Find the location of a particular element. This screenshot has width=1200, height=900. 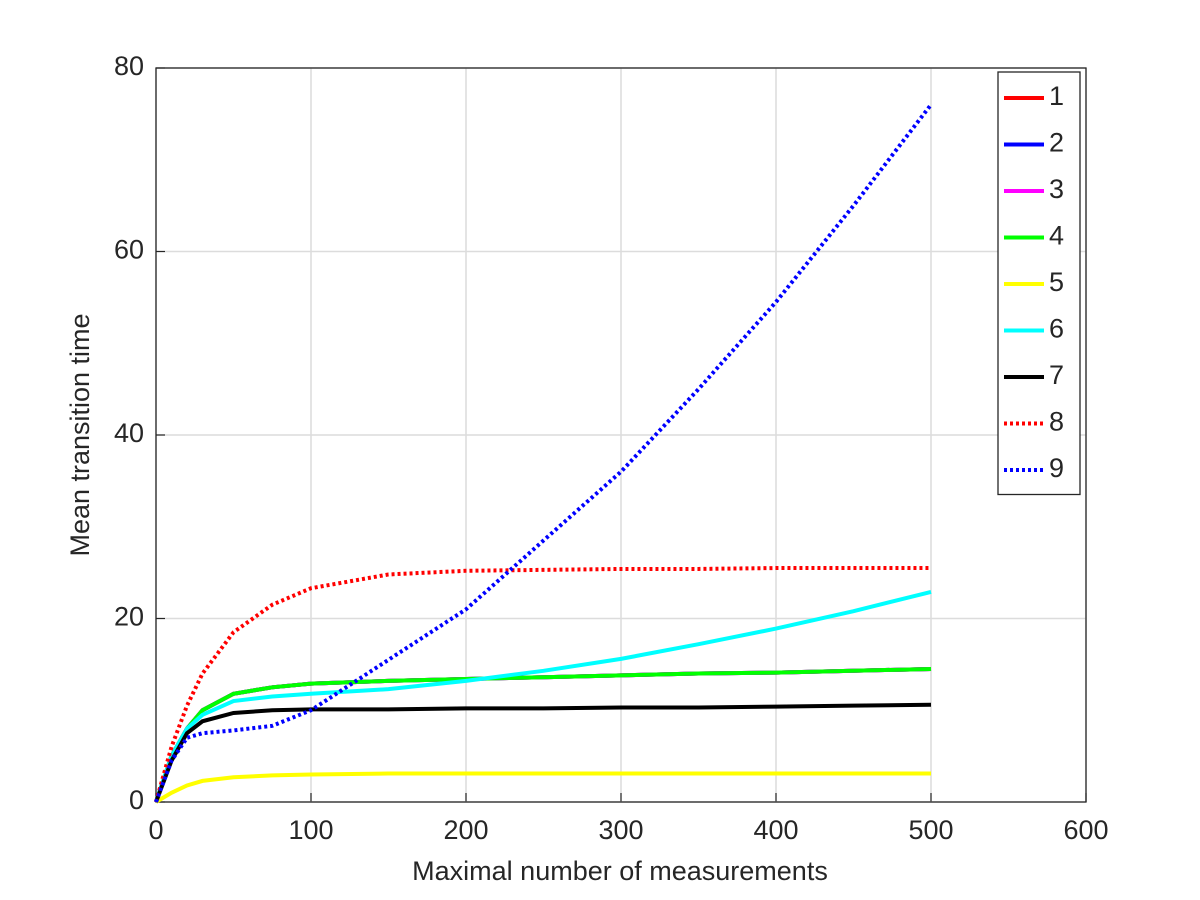

y-tick-label: 80 is located at coordinates (129, 66).